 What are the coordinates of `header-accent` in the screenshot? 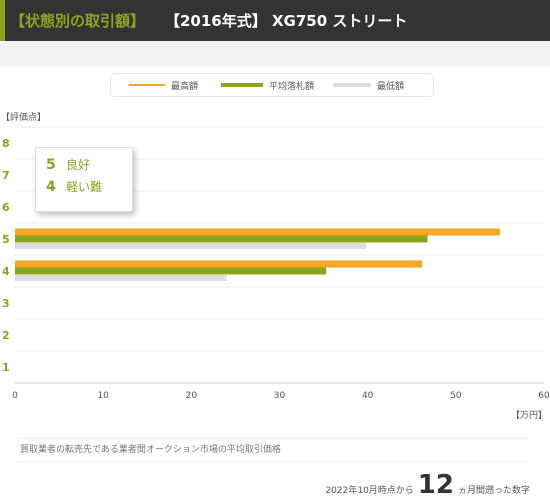 It's located at (2, 20).